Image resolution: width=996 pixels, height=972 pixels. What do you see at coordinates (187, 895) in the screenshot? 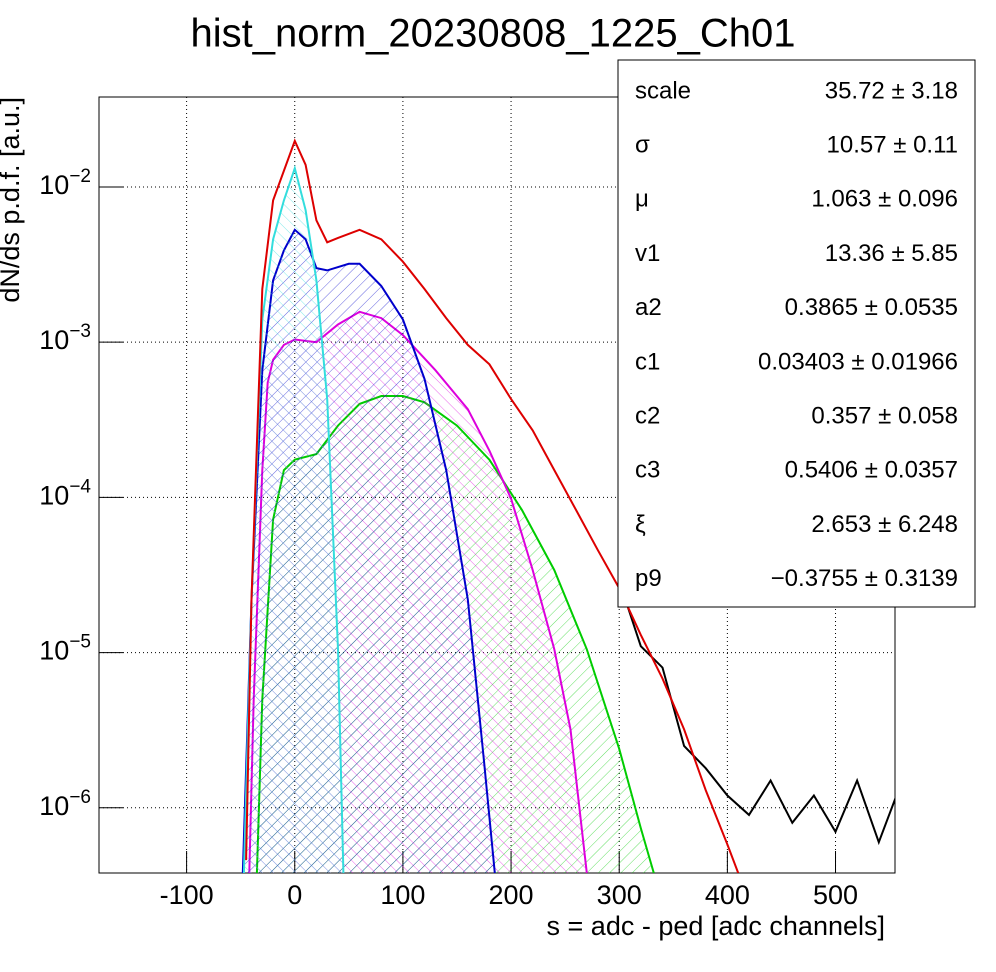
I see `x-tick-label: -100` at bounding box center [187, 895].